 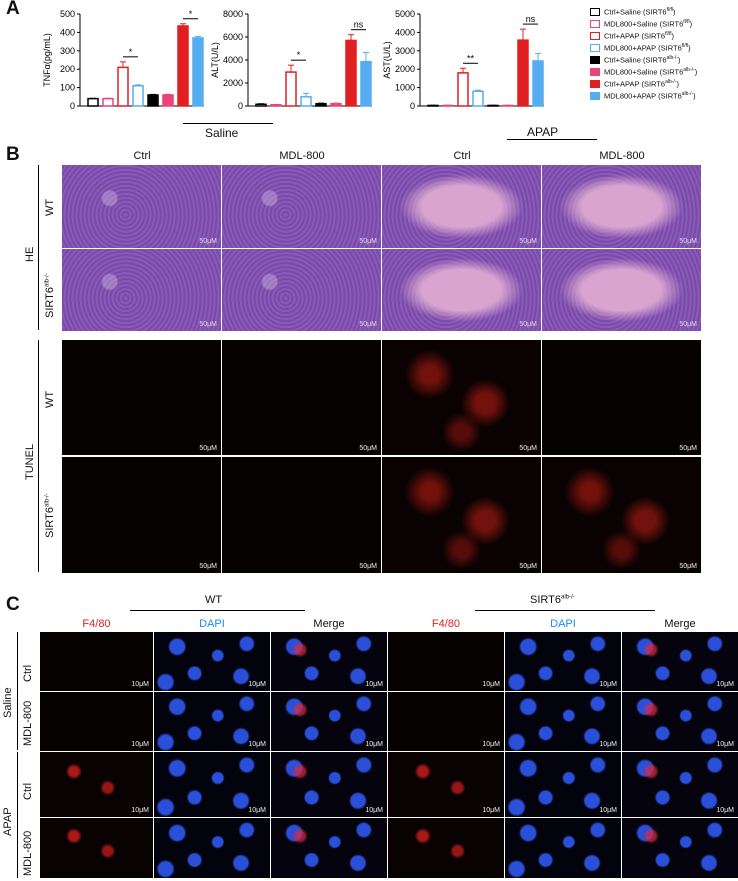 I want to click on b-he-wt-apap-ctrl: 50μM, so click(x=461, y=206).